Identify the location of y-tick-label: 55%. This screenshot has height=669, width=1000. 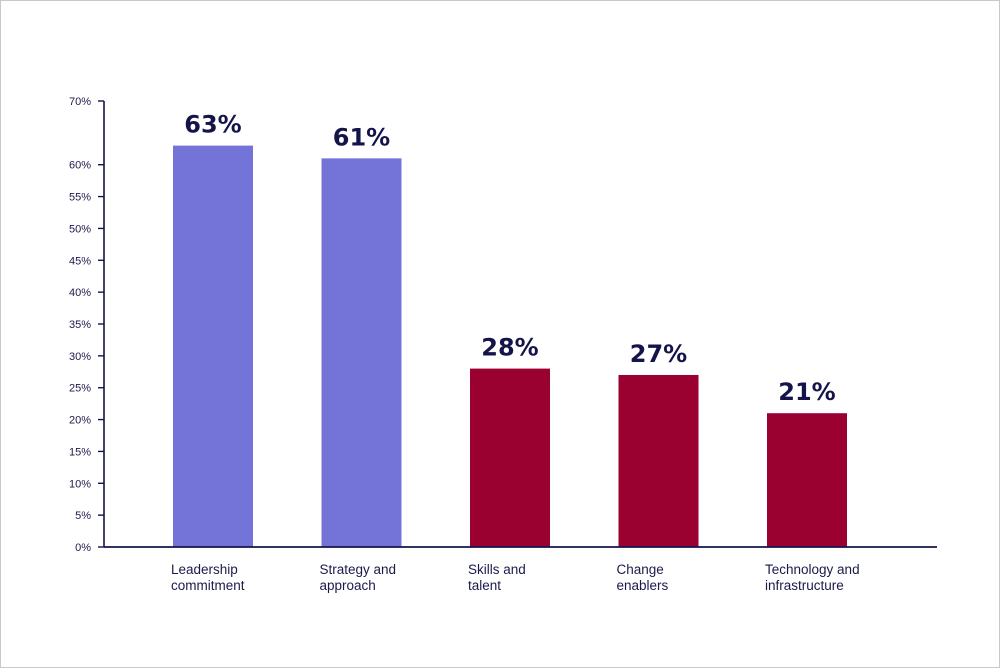
(80, 198).